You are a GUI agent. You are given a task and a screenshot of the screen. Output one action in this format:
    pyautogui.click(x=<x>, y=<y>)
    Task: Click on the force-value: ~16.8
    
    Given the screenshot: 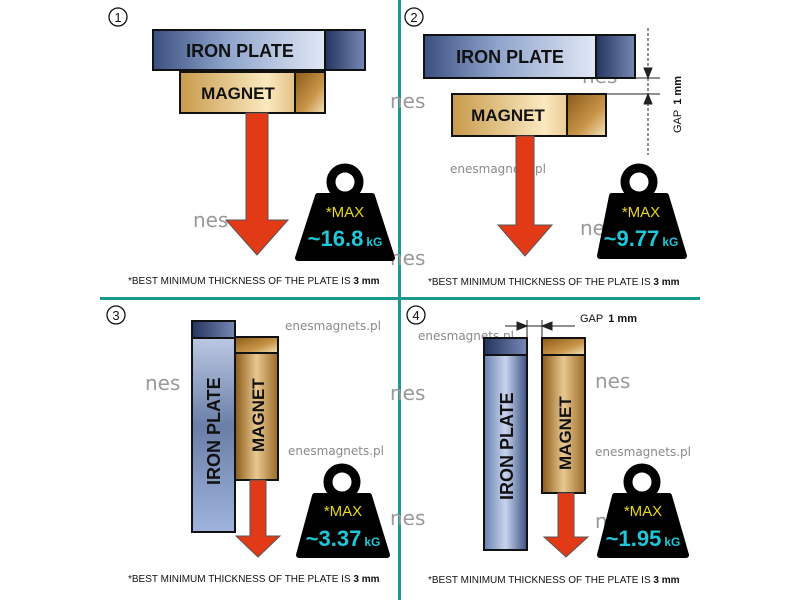 What is the action you would take?
    pyautogui.click(x=336, y=238)
    